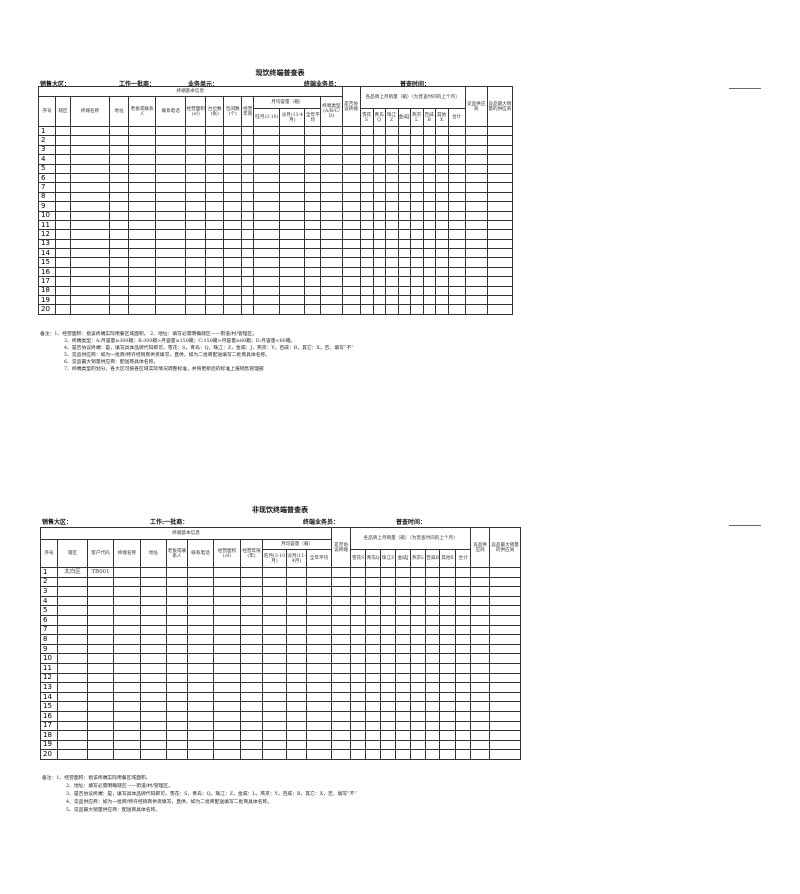  I want to click on row-number: 8, so click(47, 197).